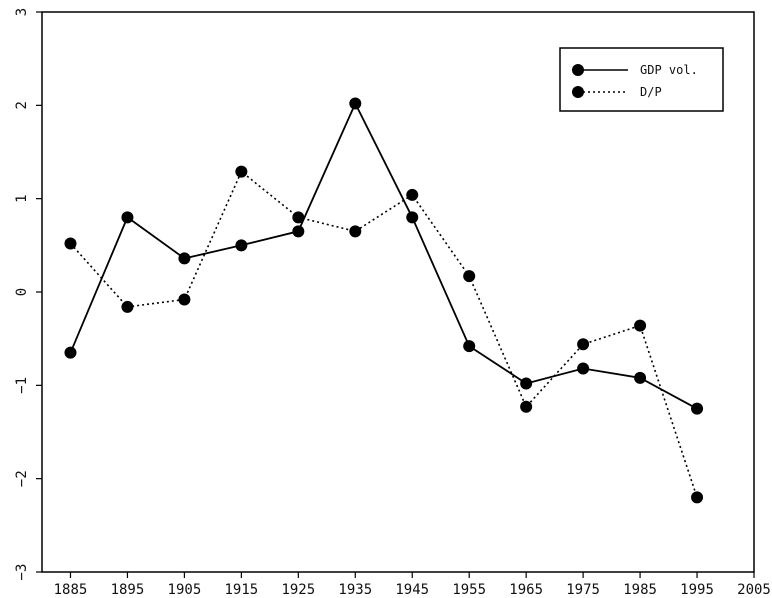 The height and width of the screenshot is (598, 772). Describe the element at coordinates (669, 70) in the screenshot. I see `legend-label: GDP vol.` at that location.